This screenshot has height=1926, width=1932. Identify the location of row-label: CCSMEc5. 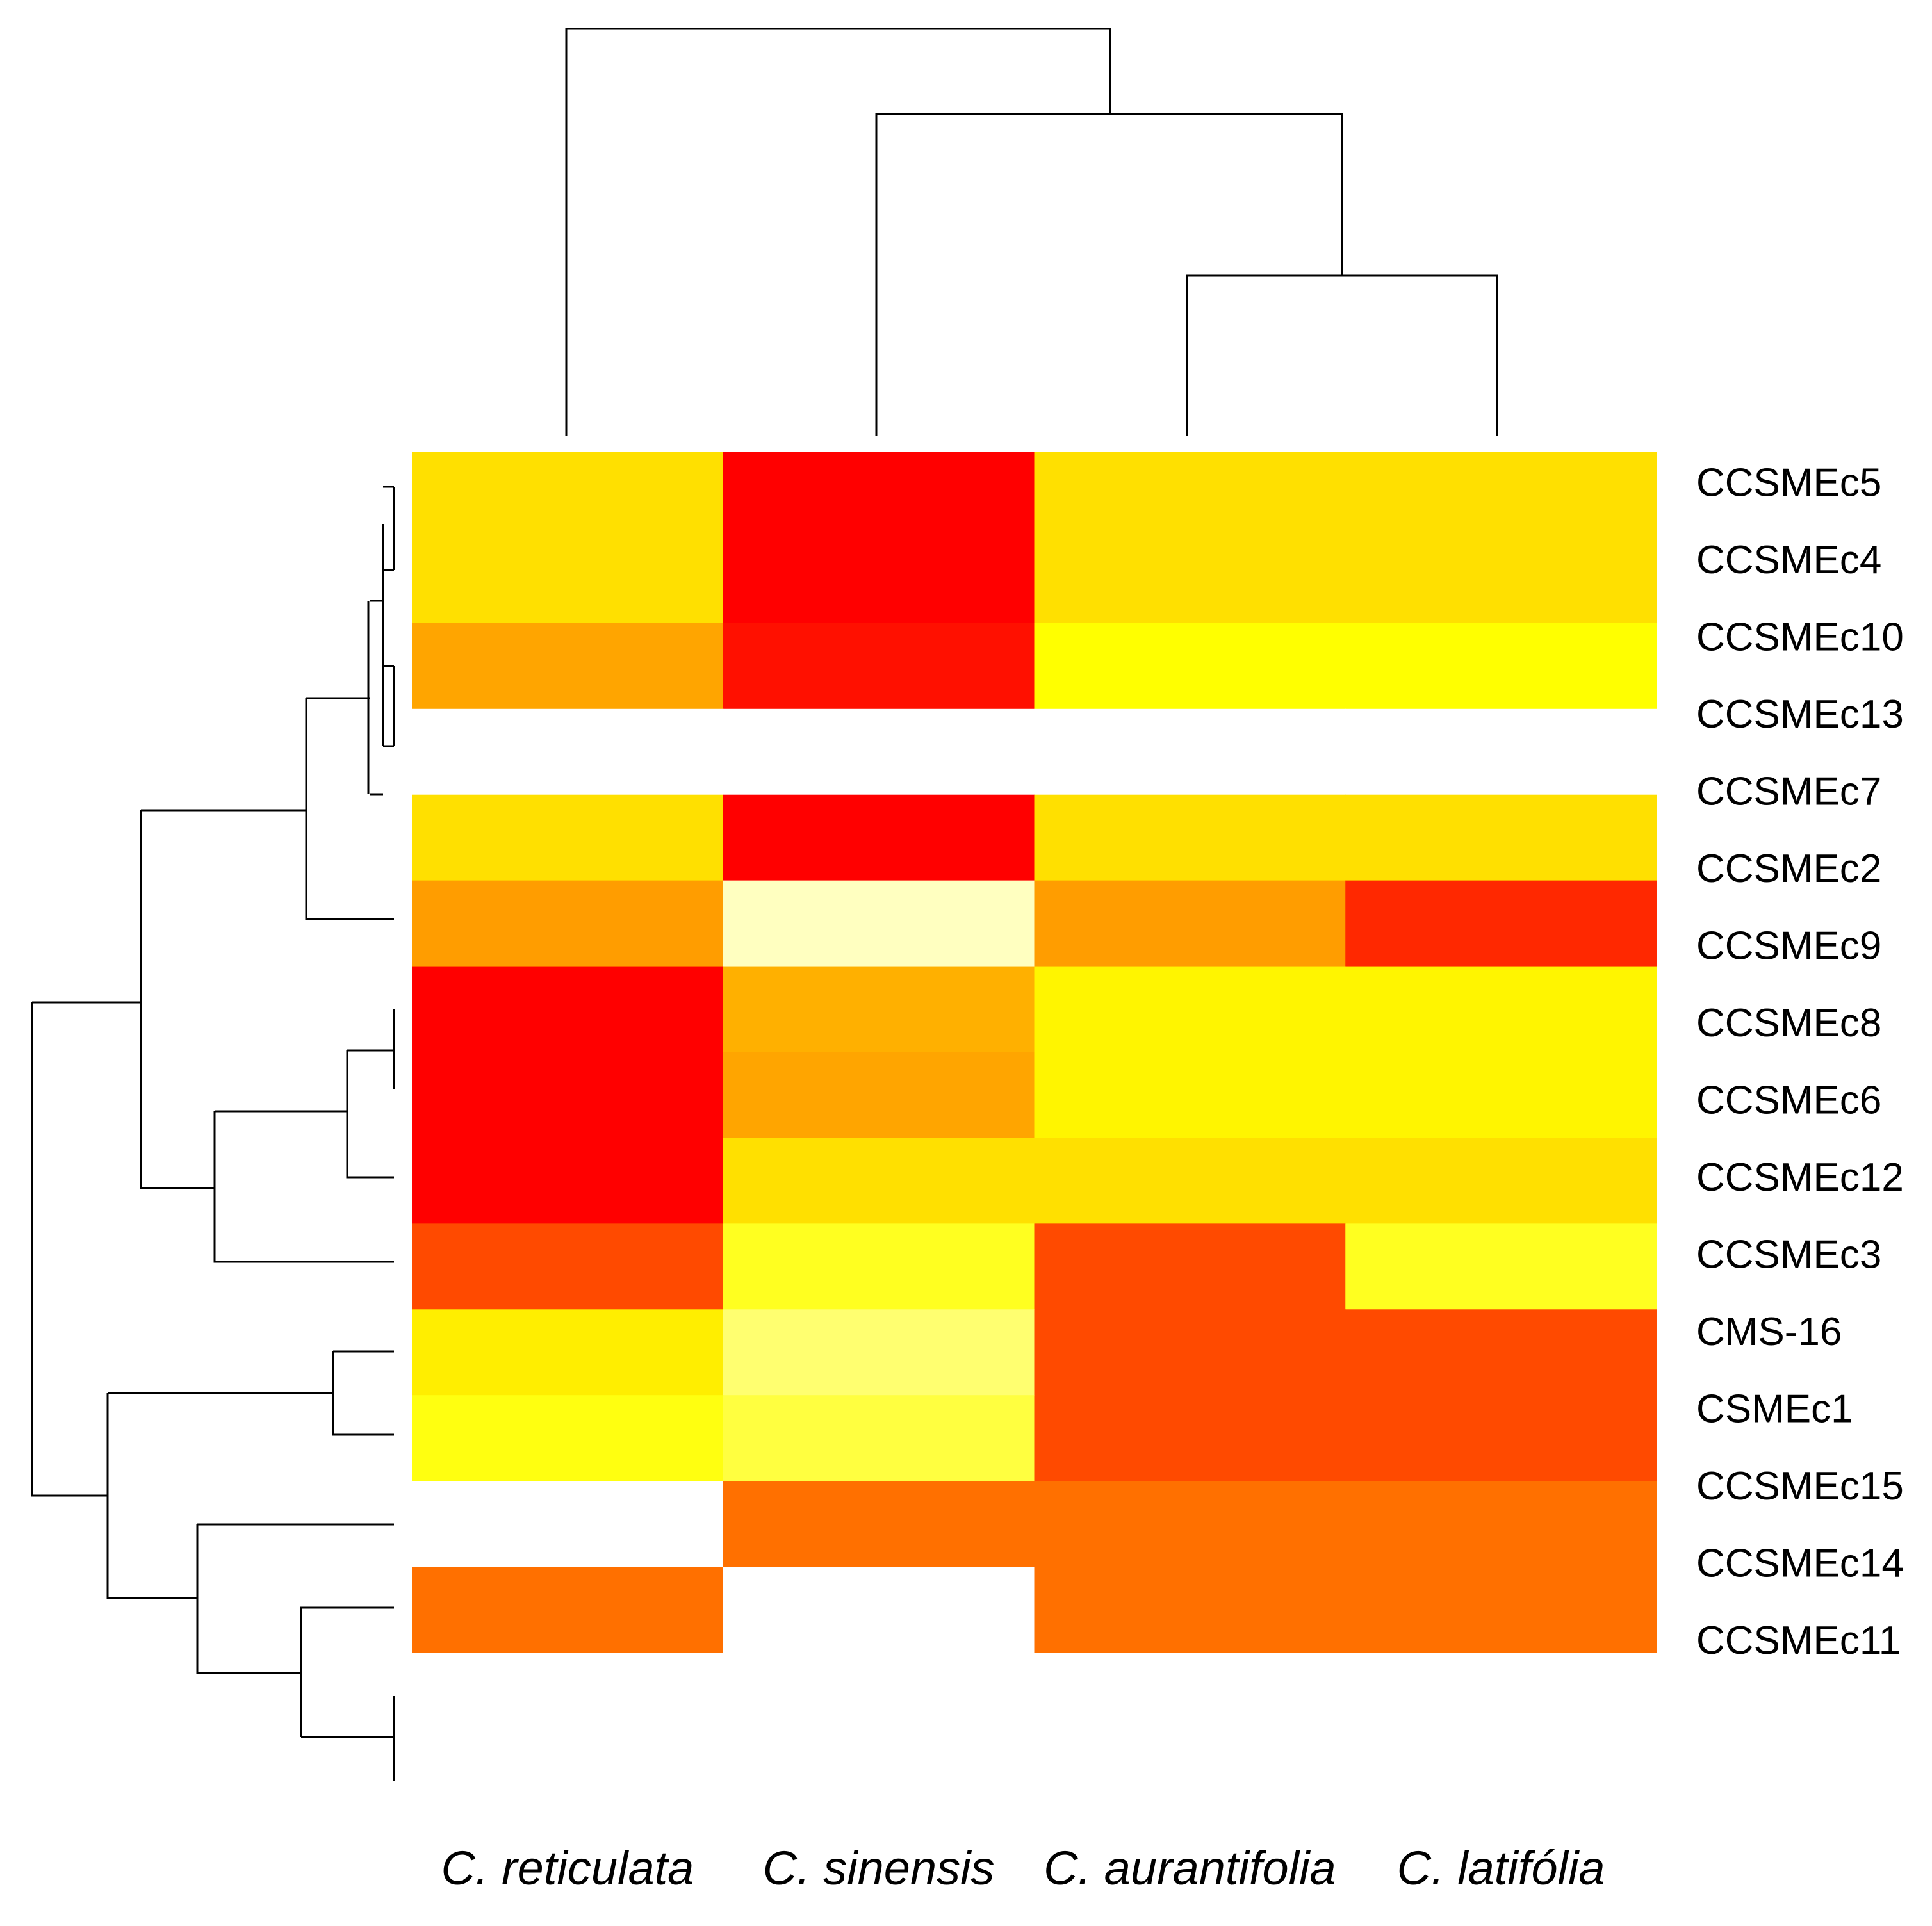
(1788, 483).